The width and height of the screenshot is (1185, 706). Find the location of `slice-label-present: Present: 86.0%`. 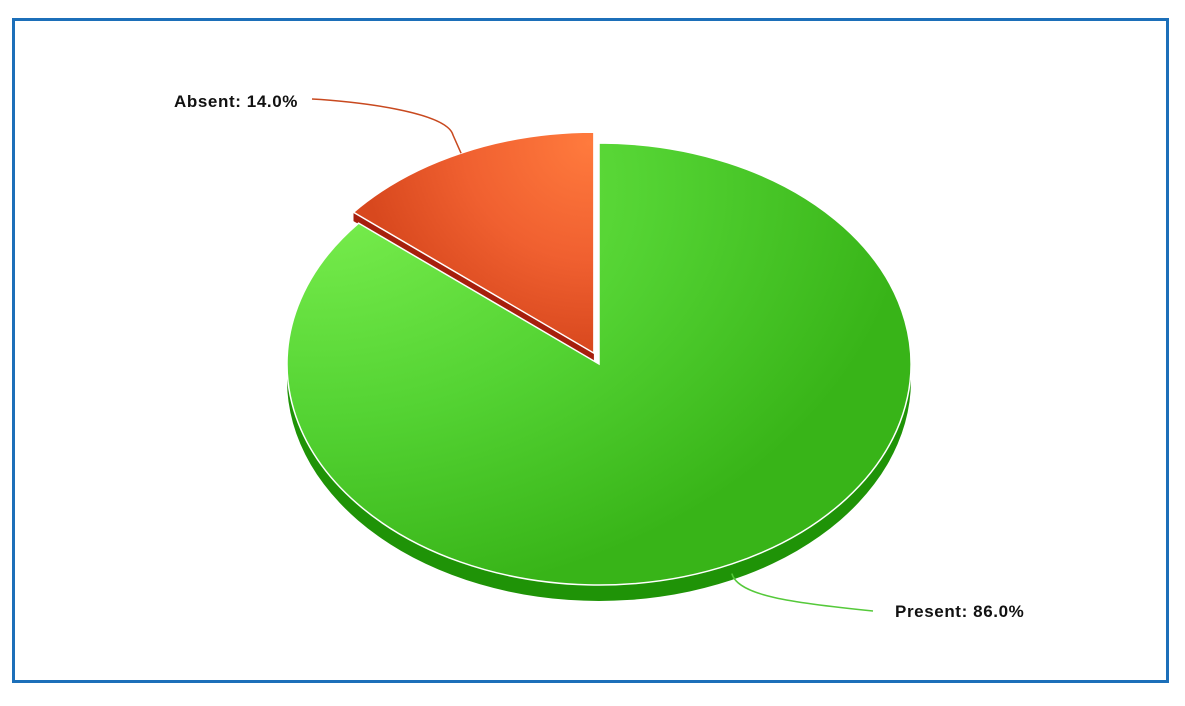

slice-label-present: Present: 86.0% is located at coordinates (959, 611).